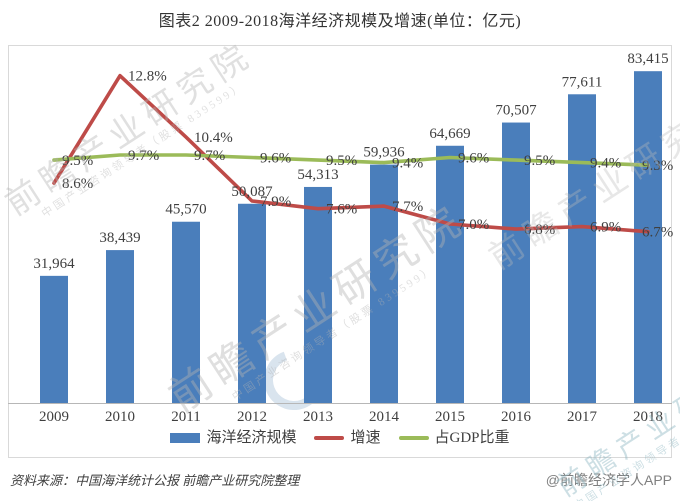 Image resolution: width=680 pixels, height=501 pixels. I want to click on bar-label-2009: 31,964, so click(54, 264).